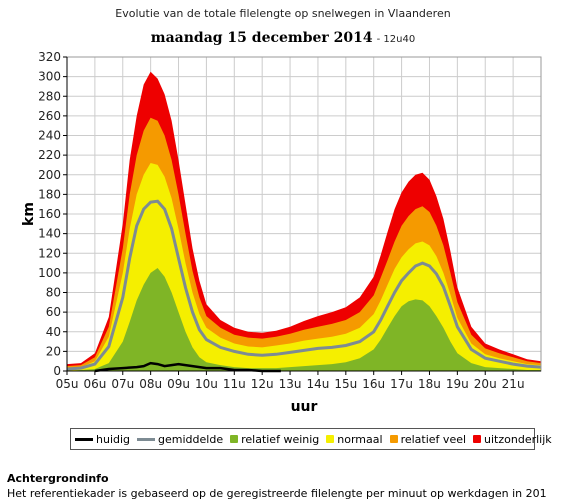 The height and width of the screenshot is (504, 566). What do you see at coordinates (261, 38) in the screenshot?
I see `chart-date: maandag 15 december 2014` at bounding box center [261, 38].